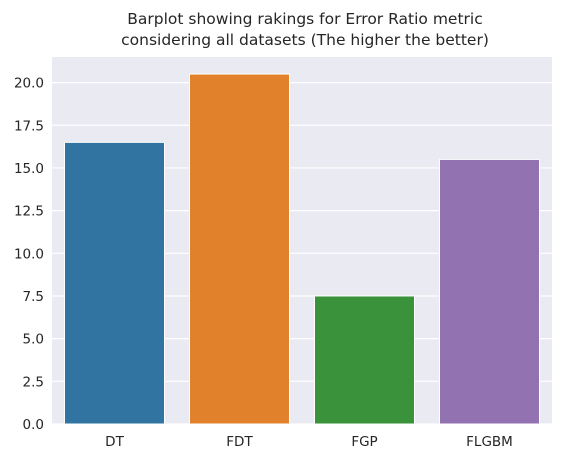  I want to click on y-tick-label: 17.5, so click(29, 126).